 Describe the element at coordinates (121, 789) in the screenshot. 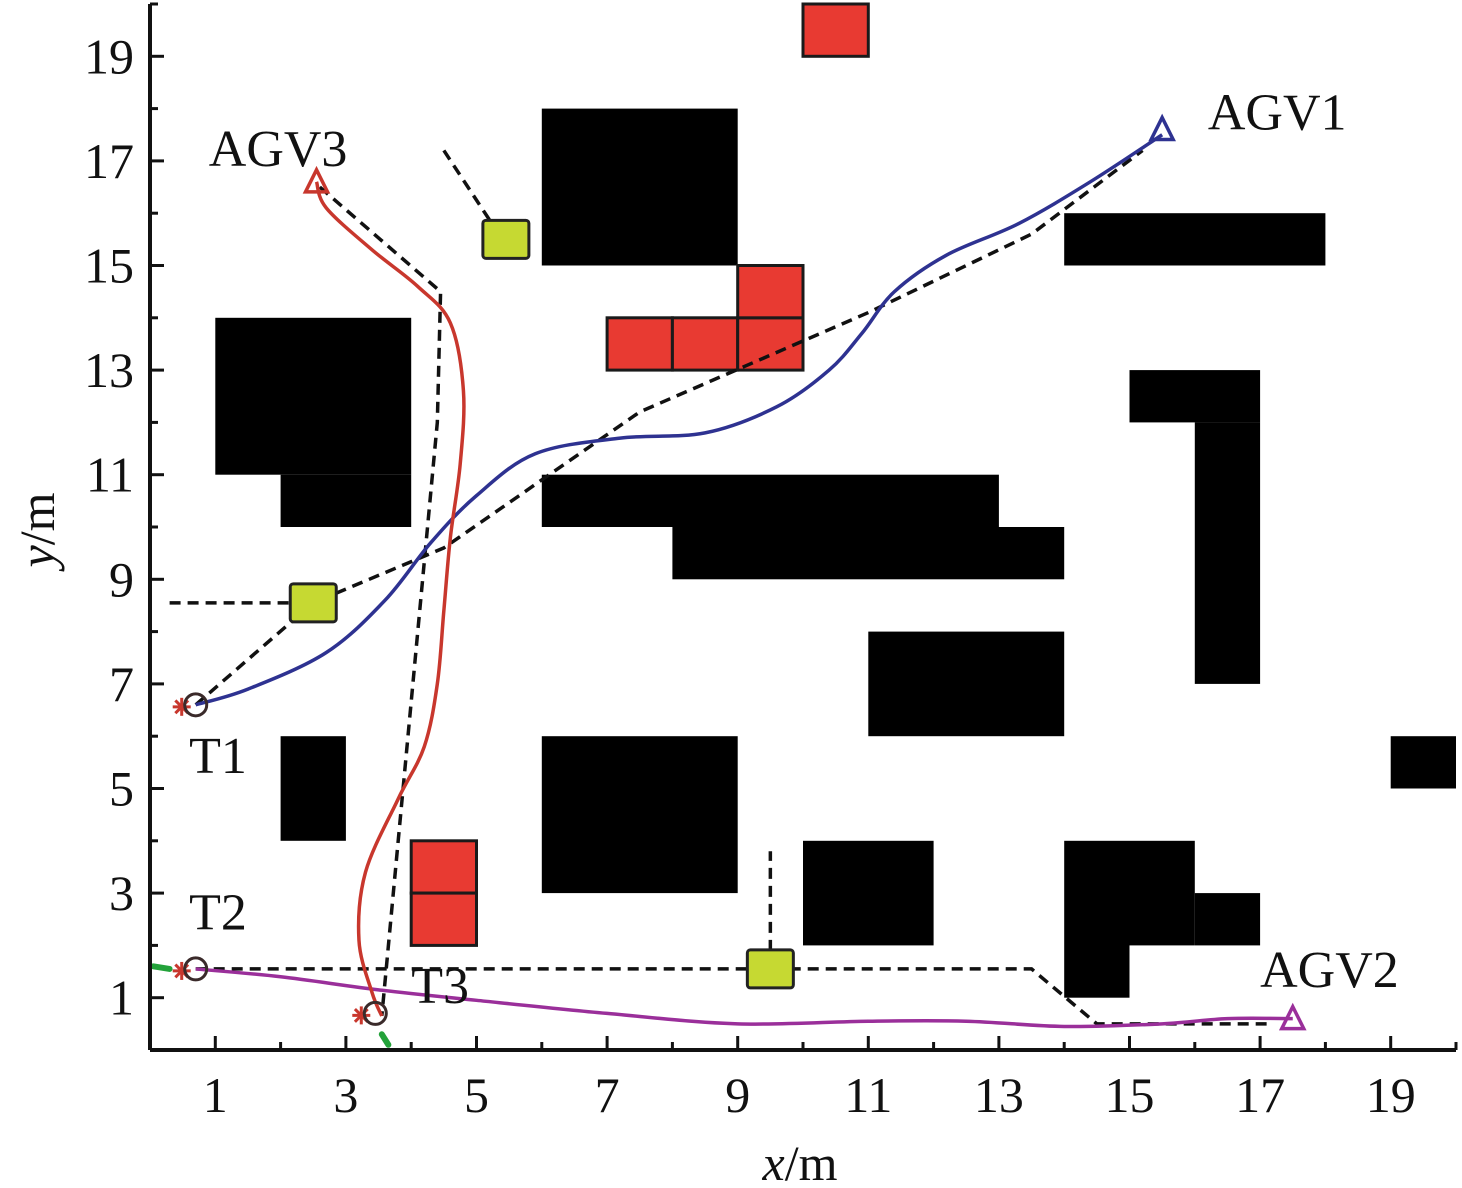

I see `y-tick-label: 5` at that location.